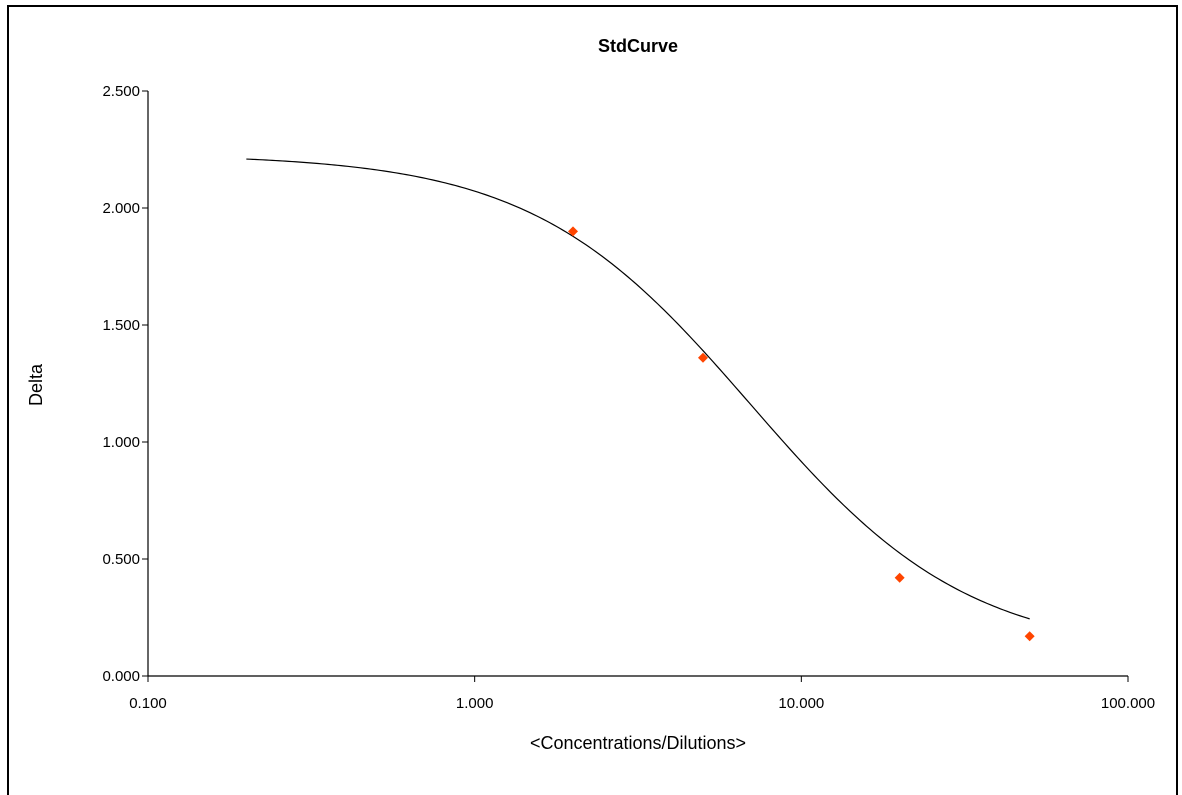 This screenshot has width=1182, height=795. I want to click on y-tick-label: 0.500, so click(121, 559).